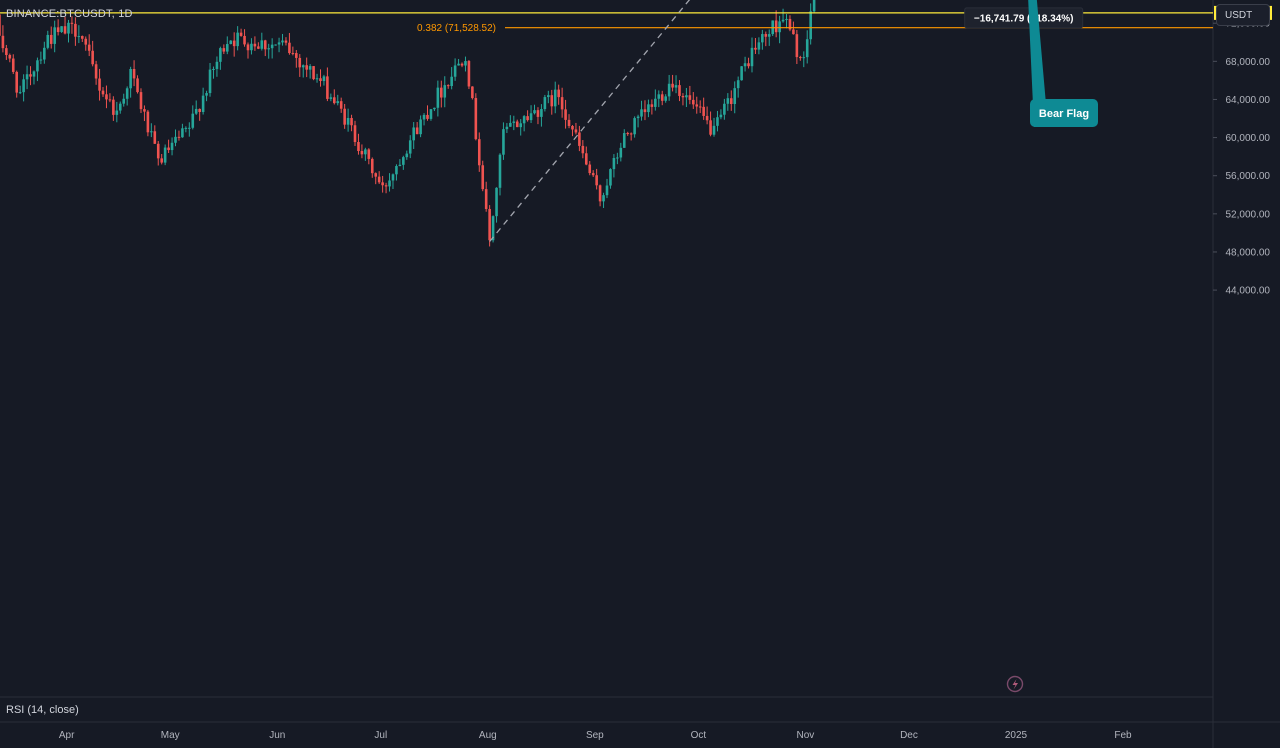 This screenshot has height=748, width=1280. I want to click on y-tick-label: 48,000.00, so click(1248, 252).